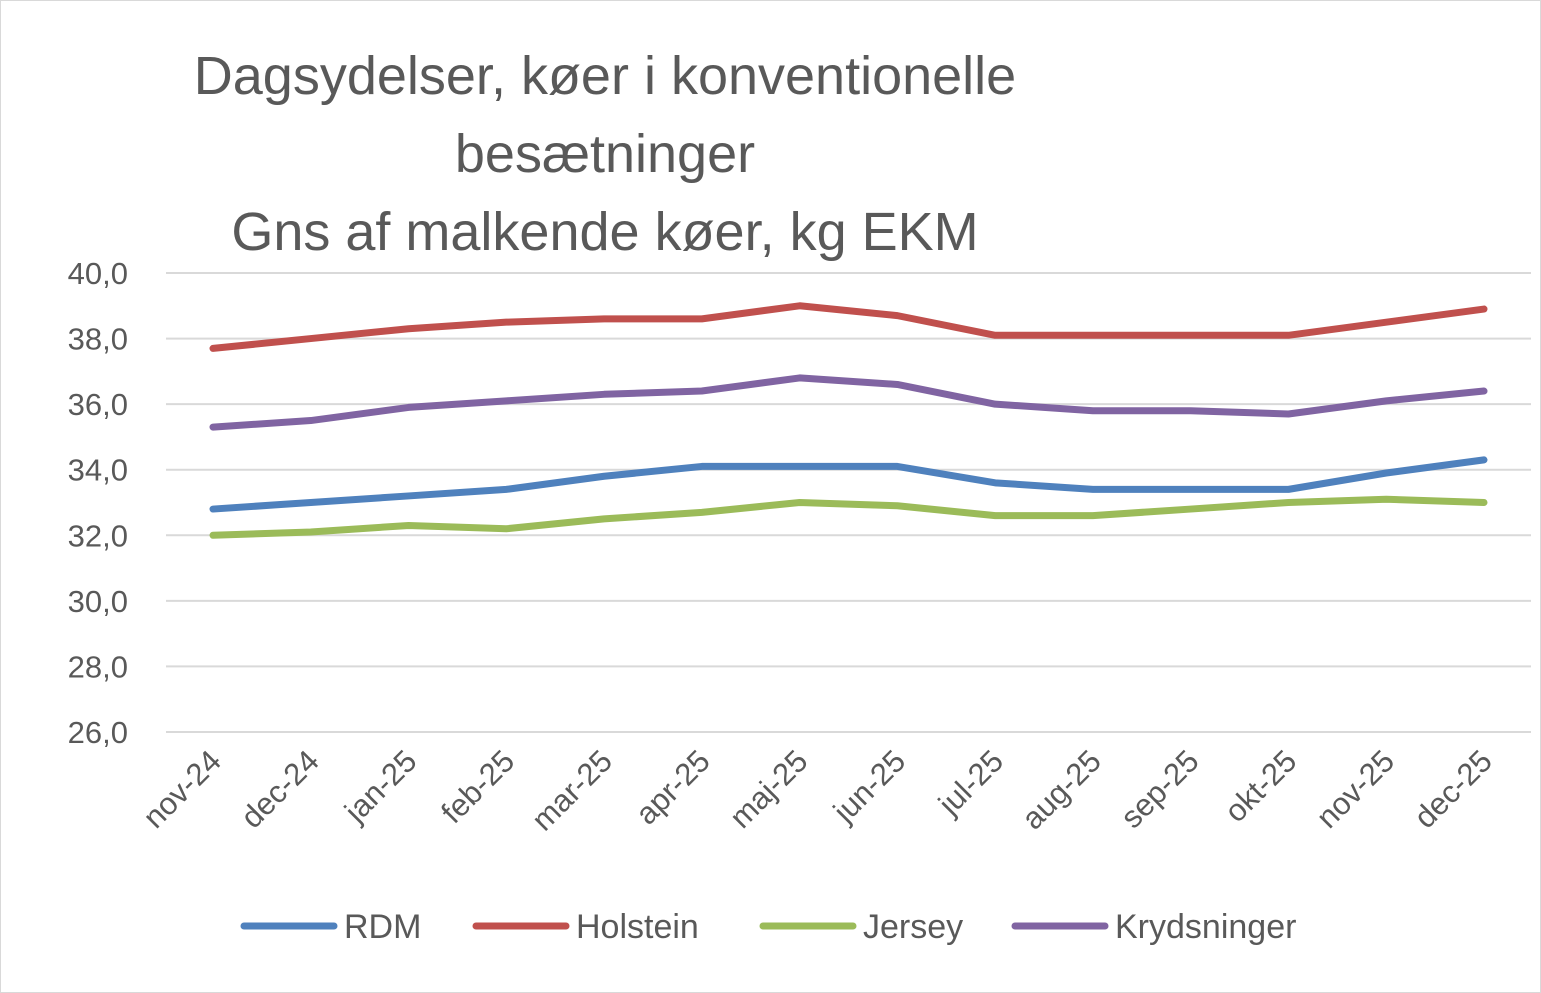  I want to click on y-tick-label: 34,0, so click(98, 470).